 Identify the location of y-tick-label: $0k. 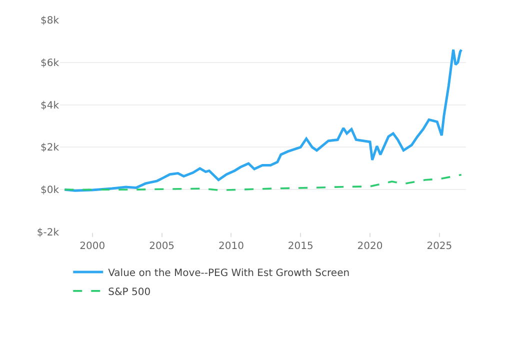
(50, 190).